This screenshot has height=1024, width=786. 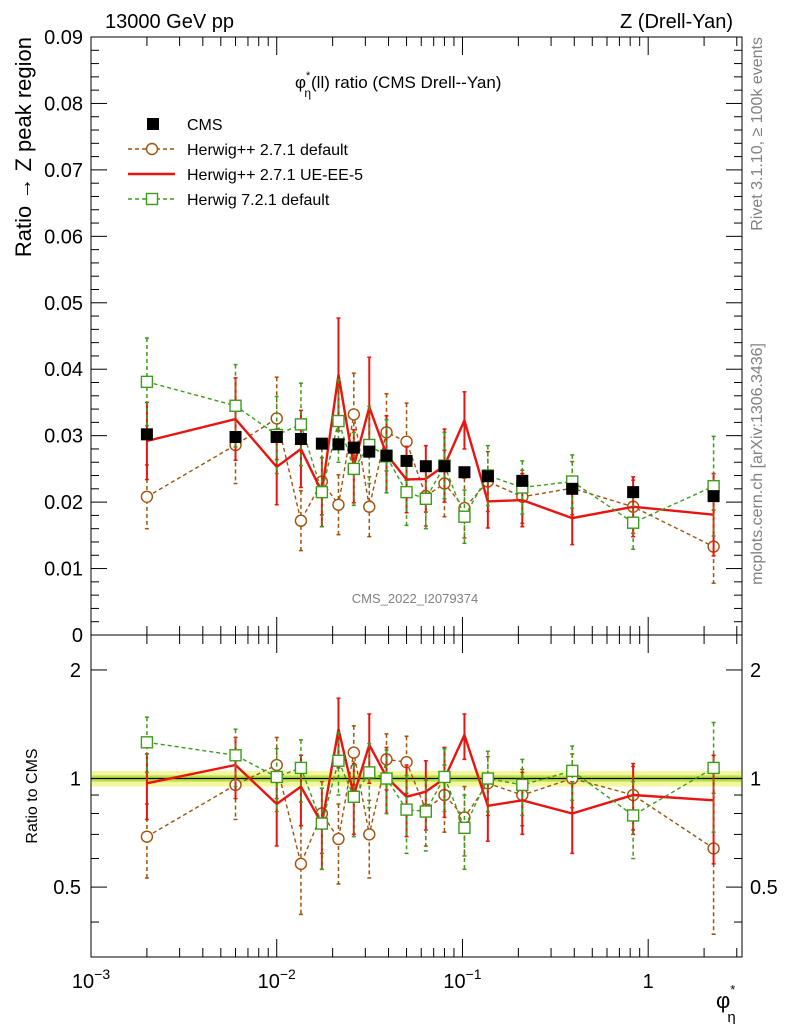 What do you see at coordinates (308, 76) in the screenshot?
I see `title-star: *` at bounding box center [308, 76].